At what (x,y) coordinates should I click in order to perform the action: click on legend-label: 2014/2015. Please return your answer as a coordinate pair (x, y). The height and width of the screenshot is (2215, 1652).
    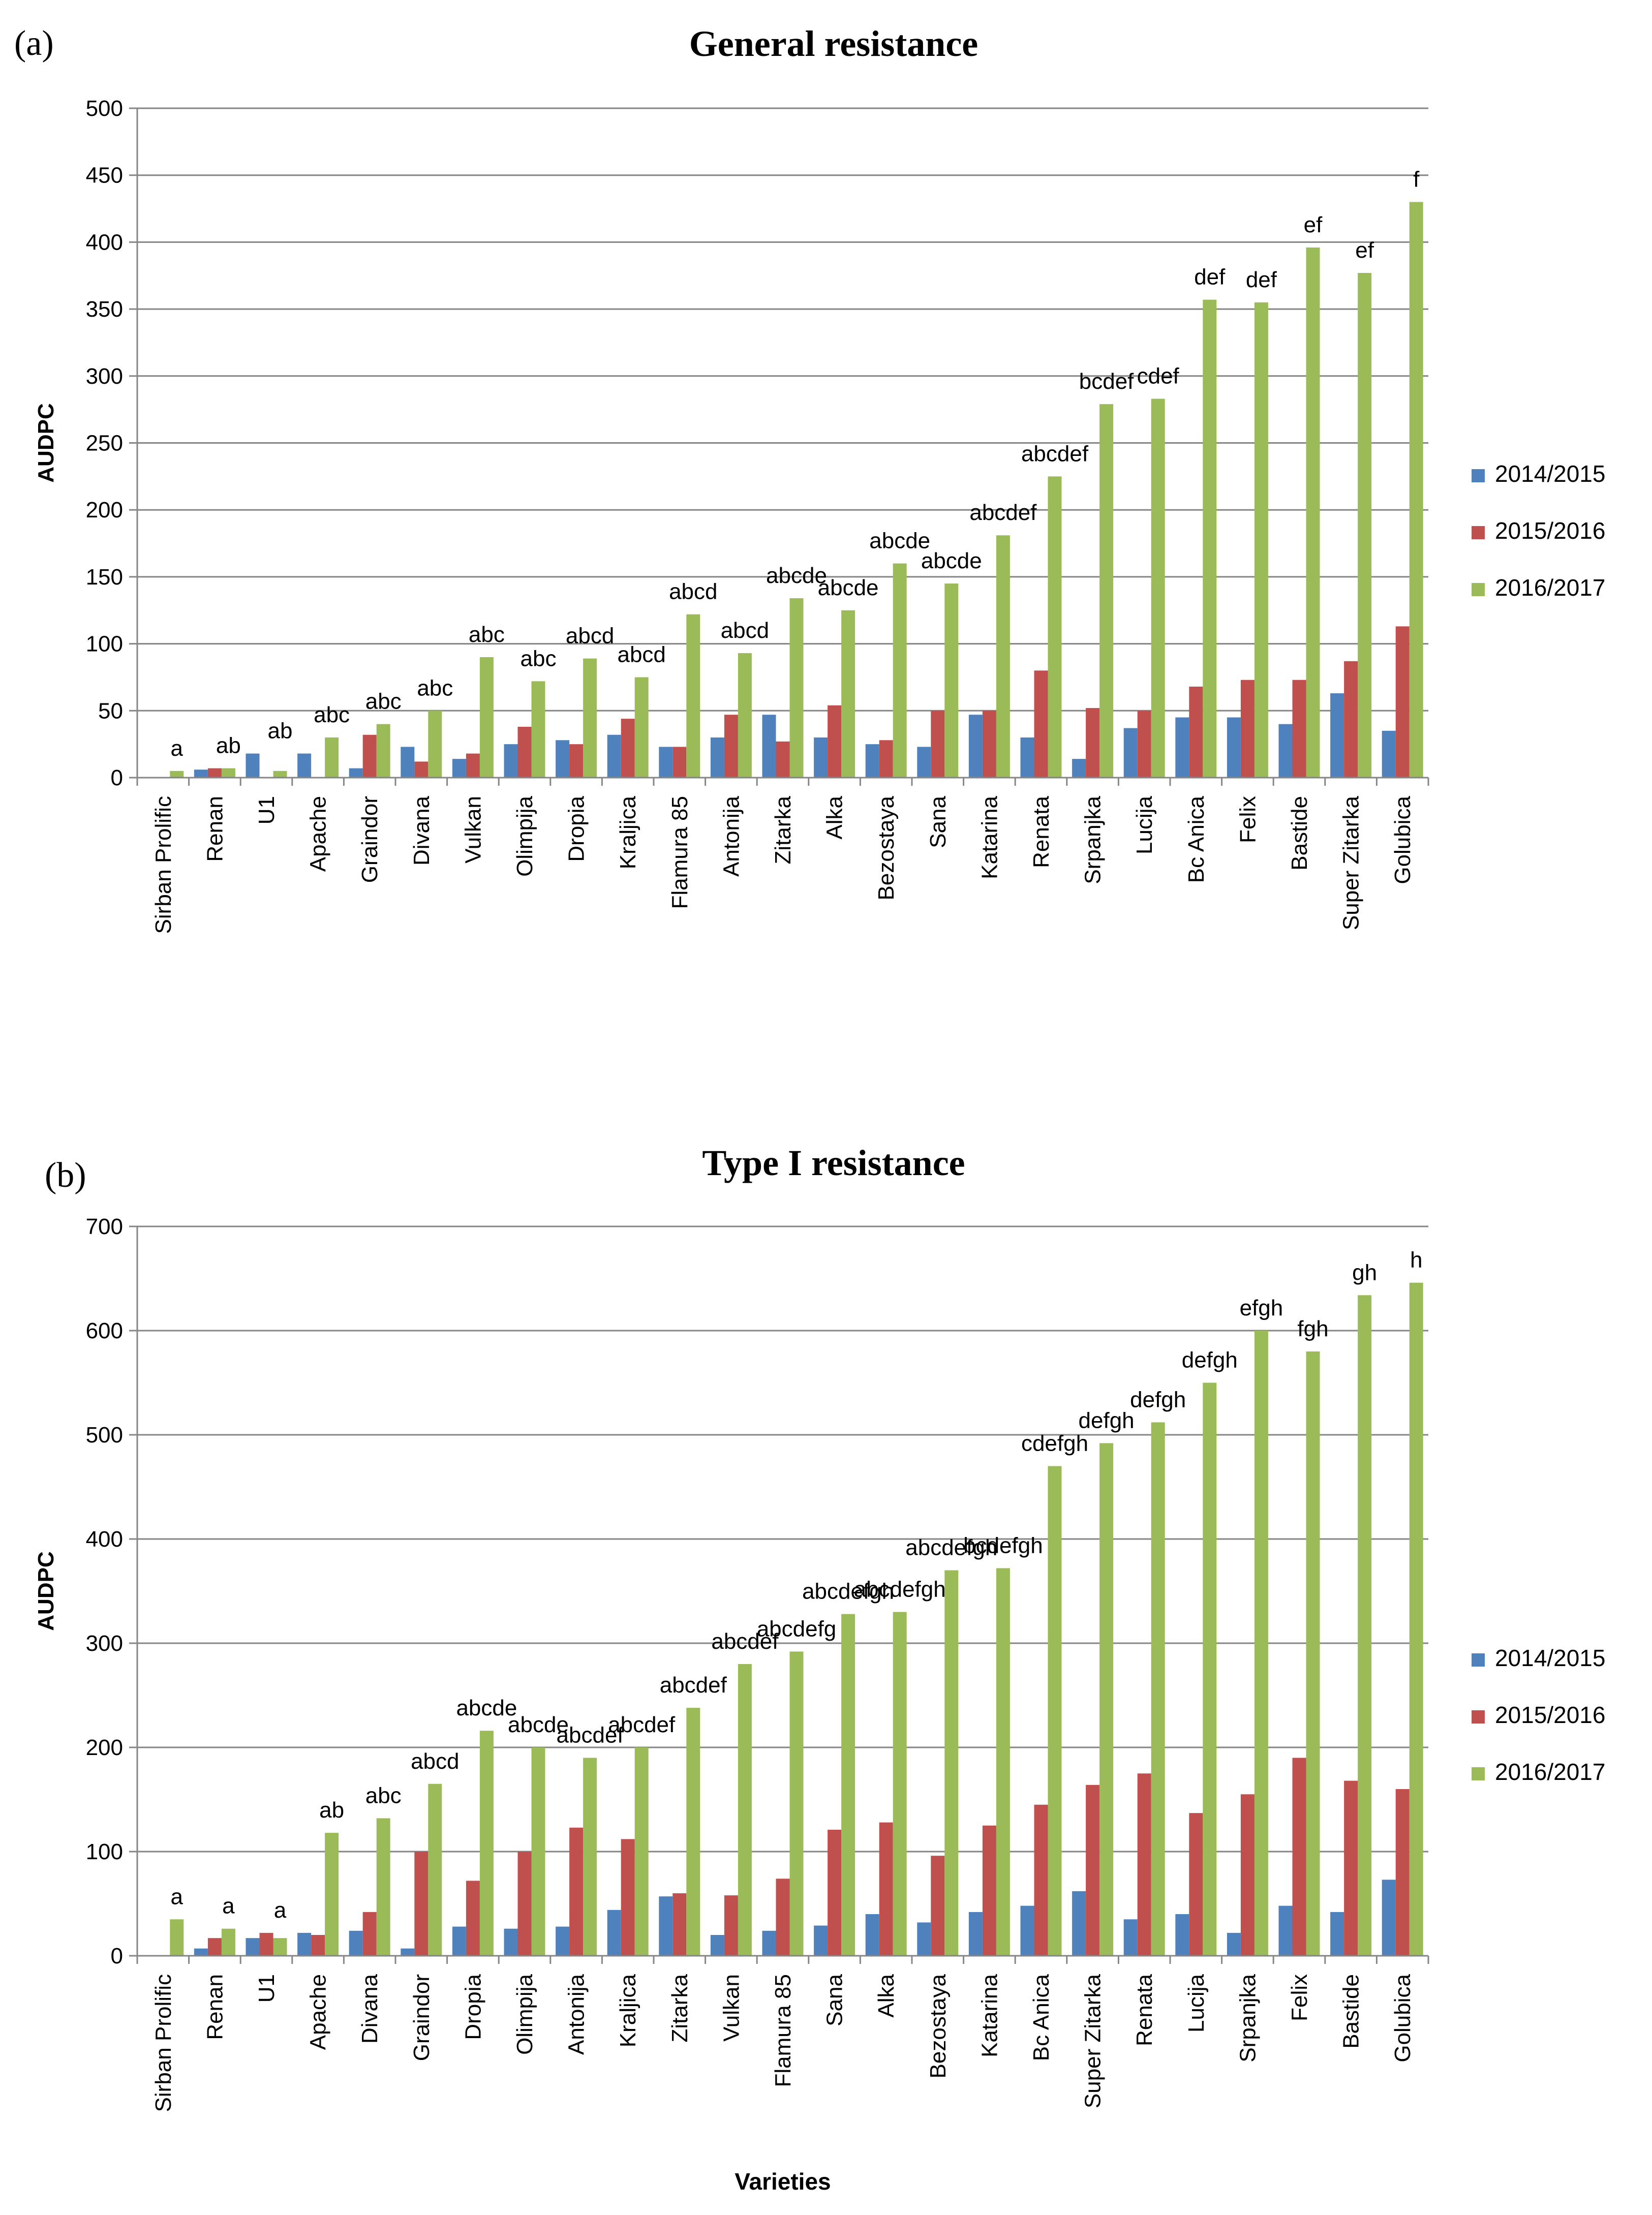
    Looking at the image, I should click on (1550, 474).